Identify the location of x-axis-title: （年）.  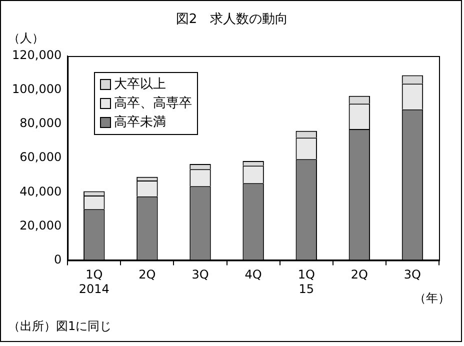
(432, 298).